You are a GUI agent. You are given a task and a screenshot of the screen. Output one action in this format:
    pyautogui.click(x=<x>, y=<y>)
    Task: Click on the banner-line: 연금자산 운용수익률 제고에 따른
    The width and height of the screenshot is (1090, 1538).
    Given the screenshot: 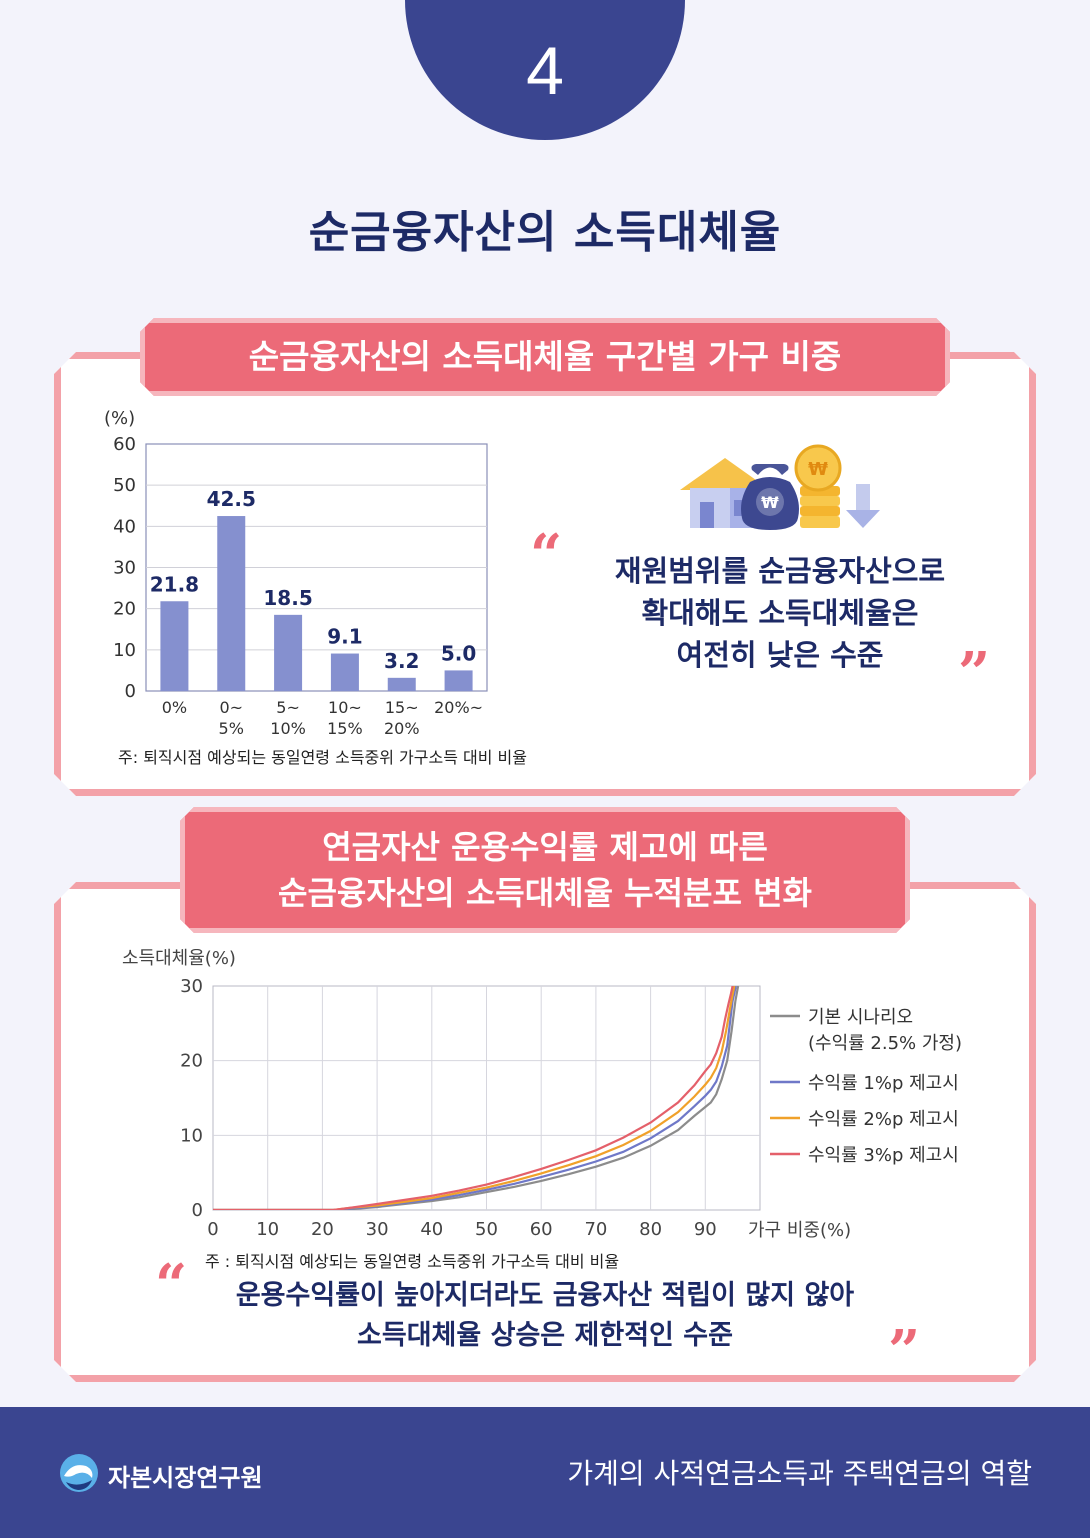 What is the action you would take?
    pyautogui.click(x=545, y=847)
    